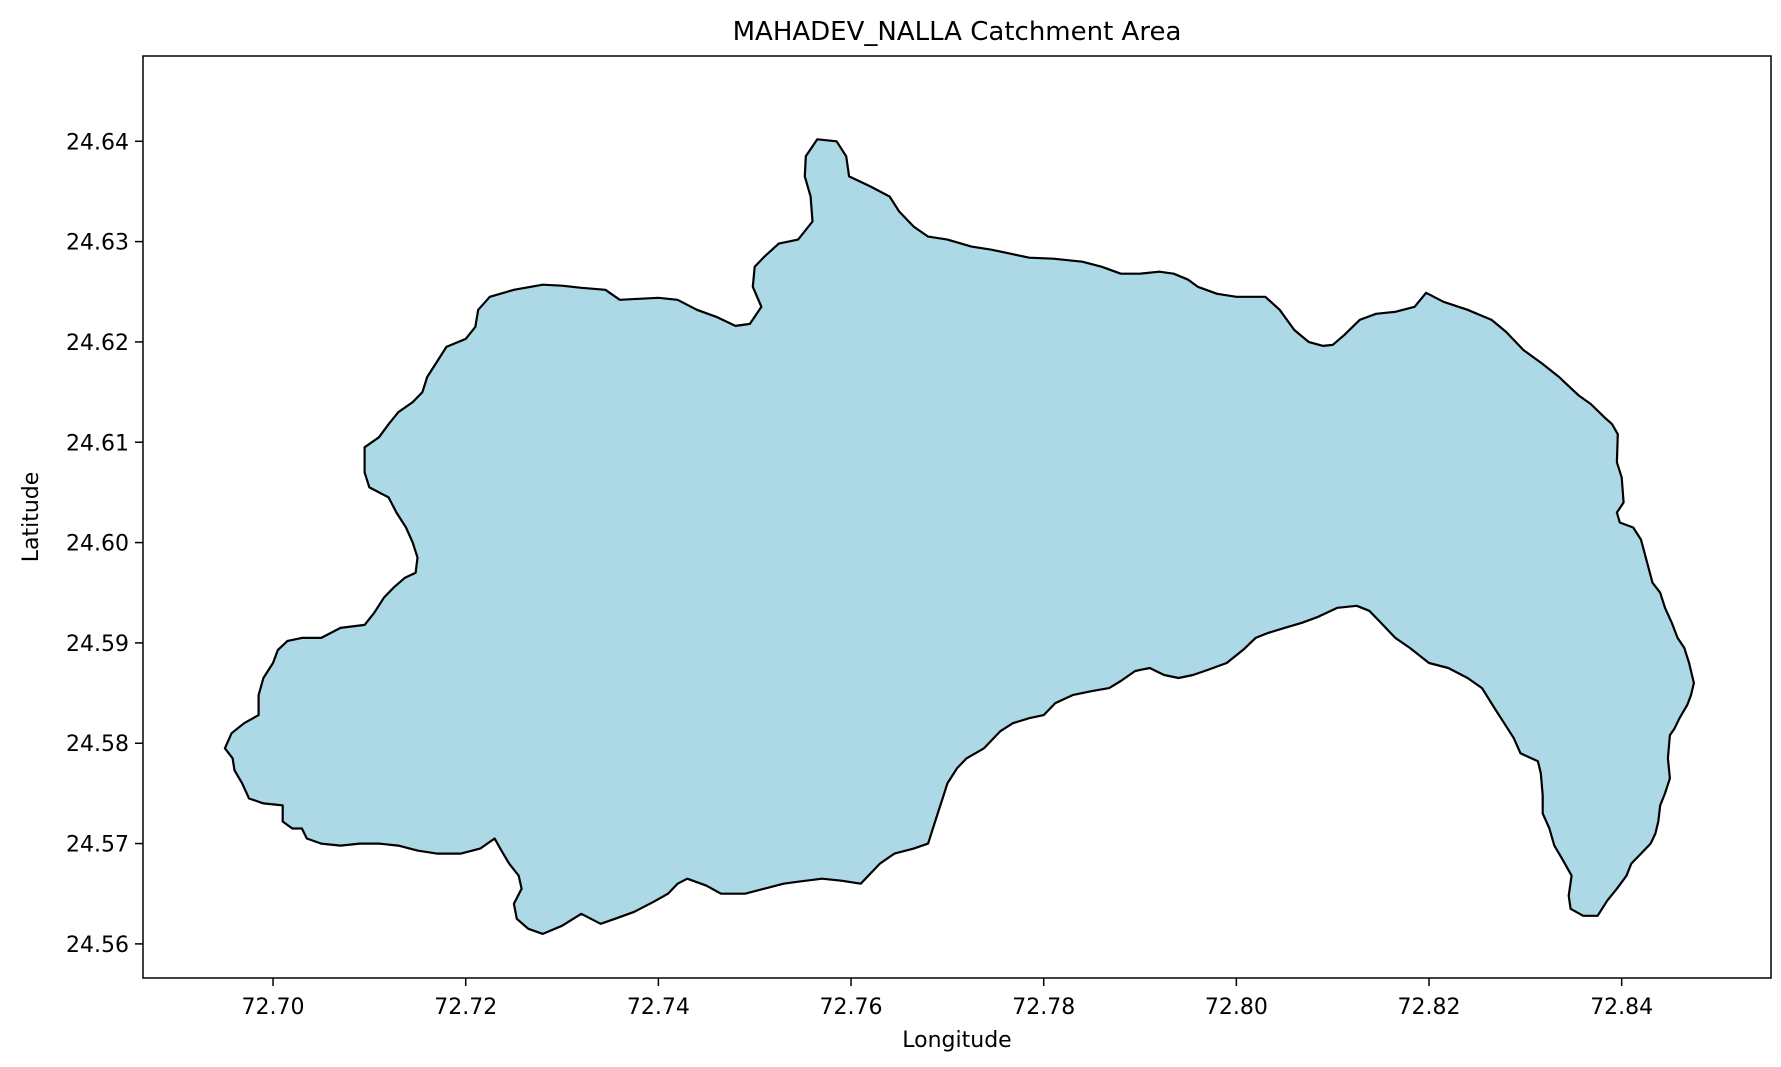 This screenshot has width=1781, height=1067. What do you see at coordinates (1236, 1007) in the screenshot?
I see `x-tick-label: 72.80` at bounding box center [1236, 1007].